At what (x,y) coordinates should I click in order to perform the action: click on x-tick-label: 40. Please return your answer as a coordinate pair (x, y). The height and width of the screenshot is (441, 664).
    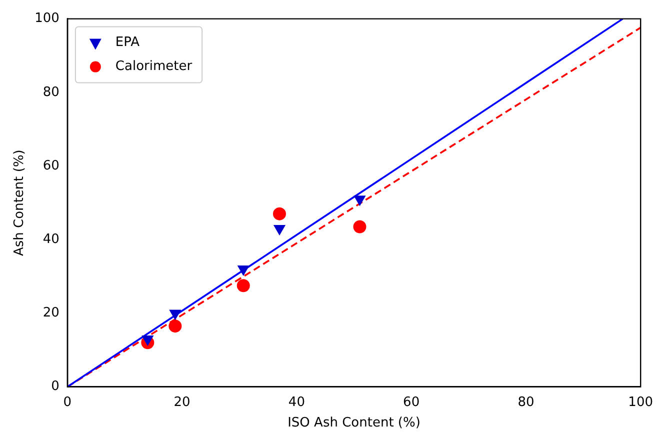
    Looking at the image, I should click on (296, 402).